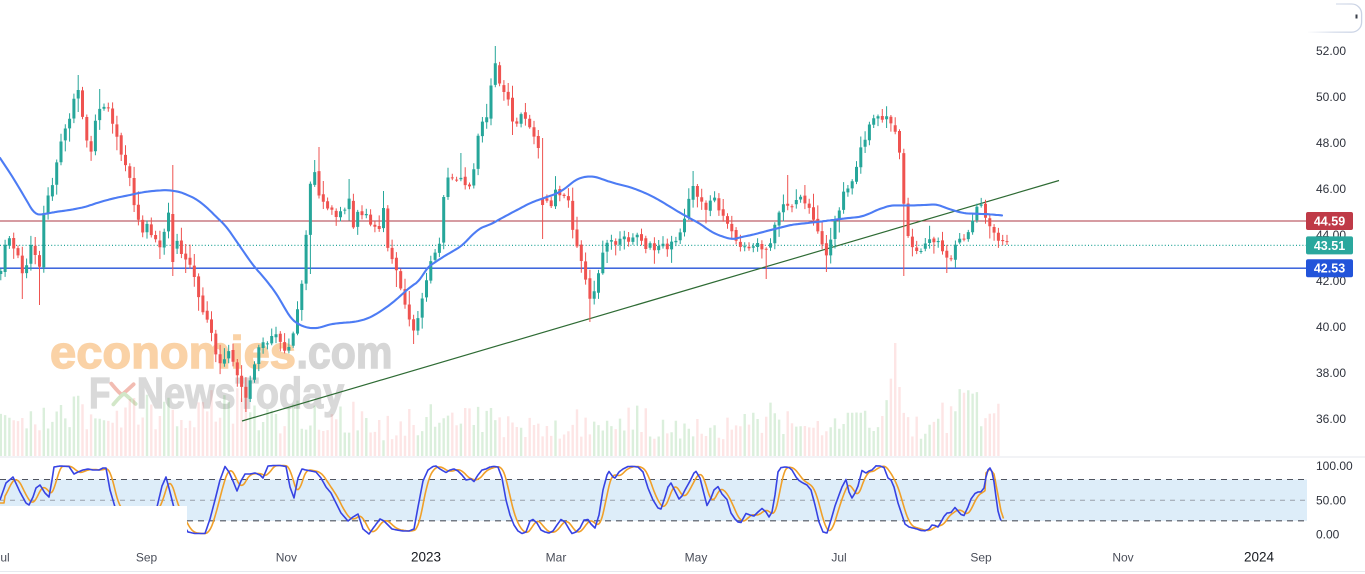  I want to click on svg-text: F, so click(100, 393).